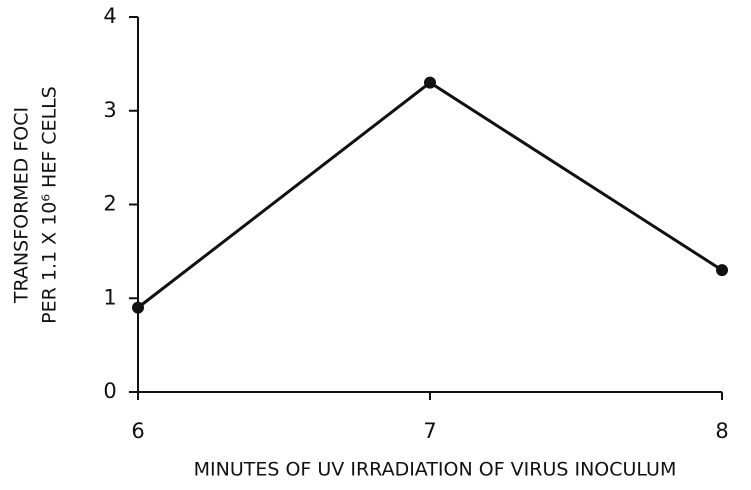 The image size is (751, 490). Describe the element at coordinates (137, 431) in the screenshot. I see `x-tick-label: 6` at that location.